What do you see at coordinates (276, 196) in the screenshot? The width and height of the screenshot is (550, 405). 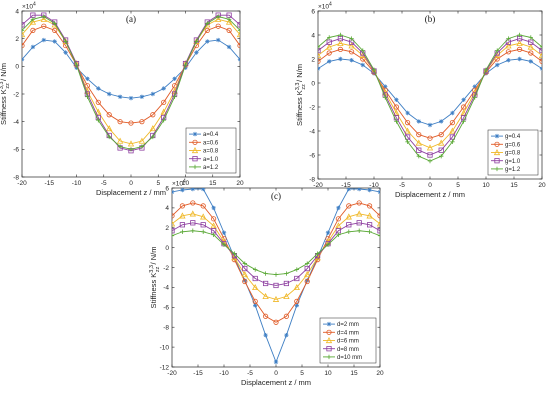 I see `panel-label: (c)` at bounding box center [276, 196].